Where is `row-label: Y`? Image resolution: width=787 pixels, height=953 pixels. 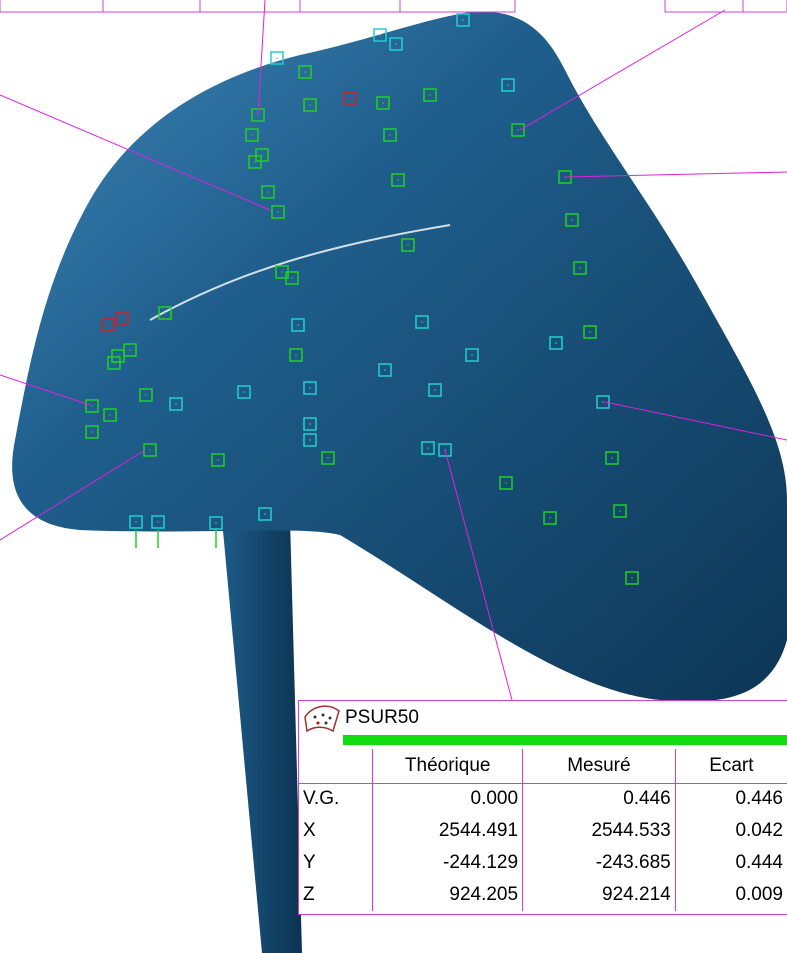
row-label: Y is located at coordinates (309, 862).